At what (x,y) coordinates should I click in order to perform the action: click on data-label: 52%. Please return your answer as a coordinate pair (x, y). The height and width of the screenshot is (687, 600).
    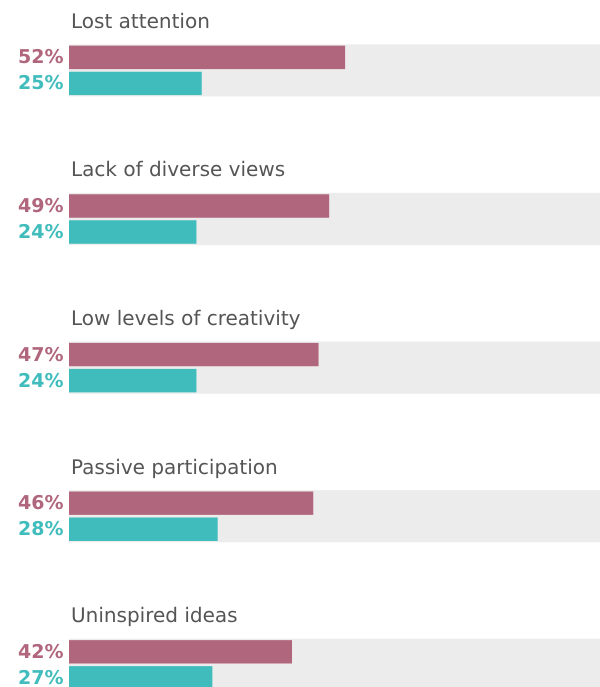
    Looking at the image, I should click on (41, 57).